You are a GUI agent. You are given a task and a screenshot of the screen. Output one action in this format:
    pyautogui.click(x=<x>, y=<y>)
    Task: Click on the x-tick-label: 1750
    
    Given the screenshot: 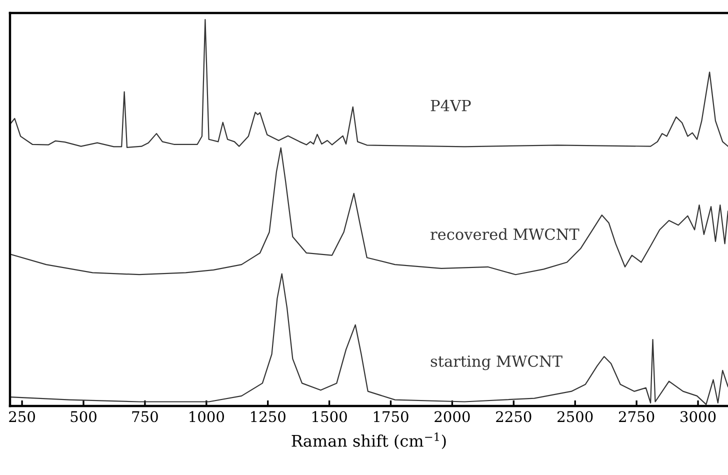 What is the action you would take?
    pyautogui.click(x=391, y=416)
    